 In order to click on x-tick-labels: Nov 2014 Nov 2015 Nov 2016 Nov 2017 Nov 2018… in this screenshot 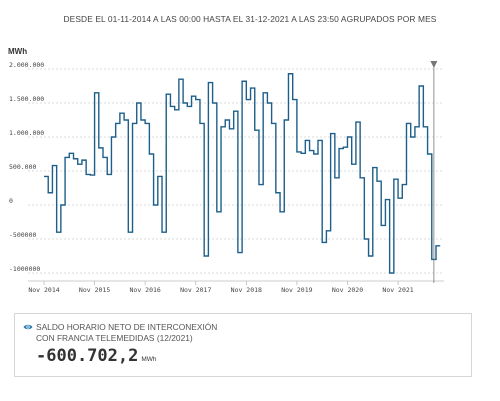, I will do `click(221, 287)`.